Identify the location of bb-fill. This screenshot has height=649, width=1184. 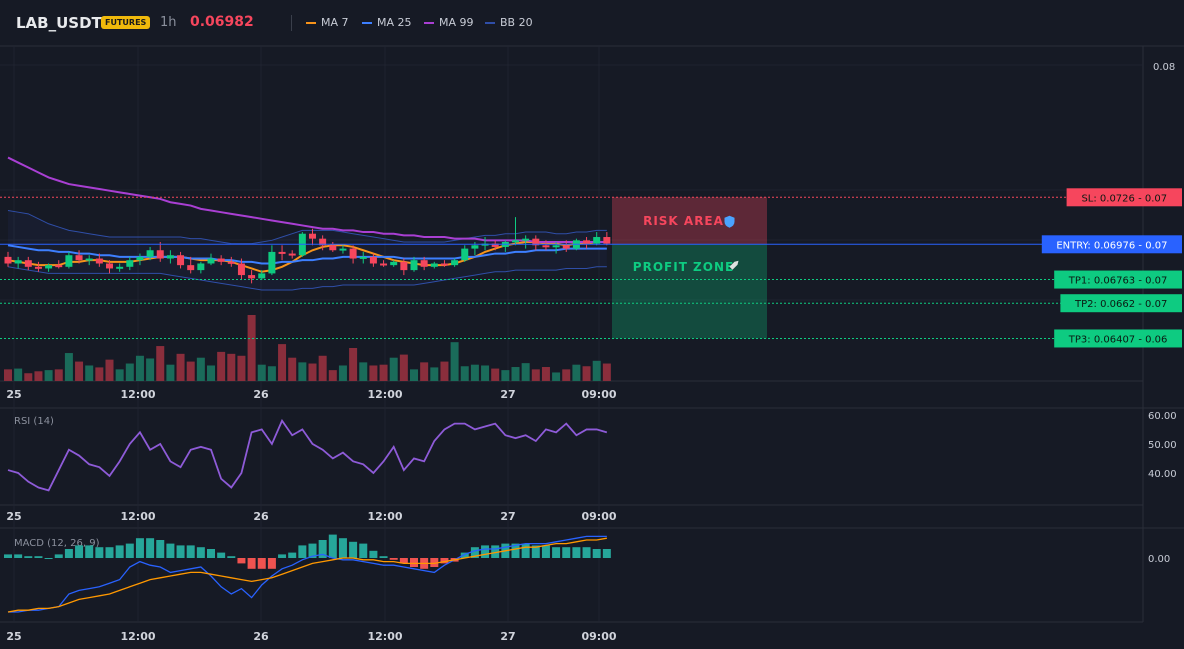
(307, 250).